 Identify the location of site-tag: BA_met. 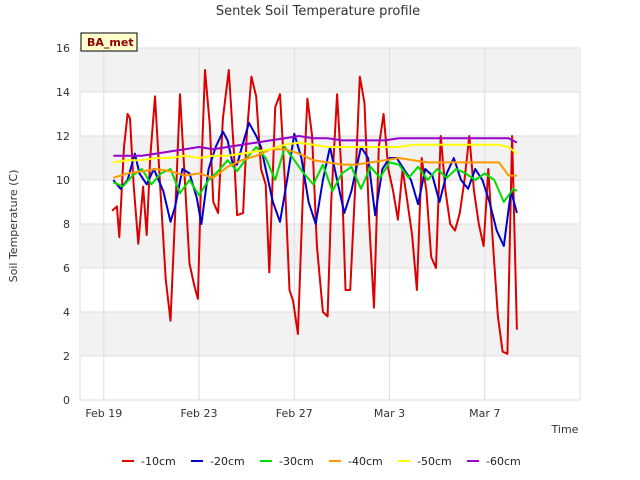
(109, 42).